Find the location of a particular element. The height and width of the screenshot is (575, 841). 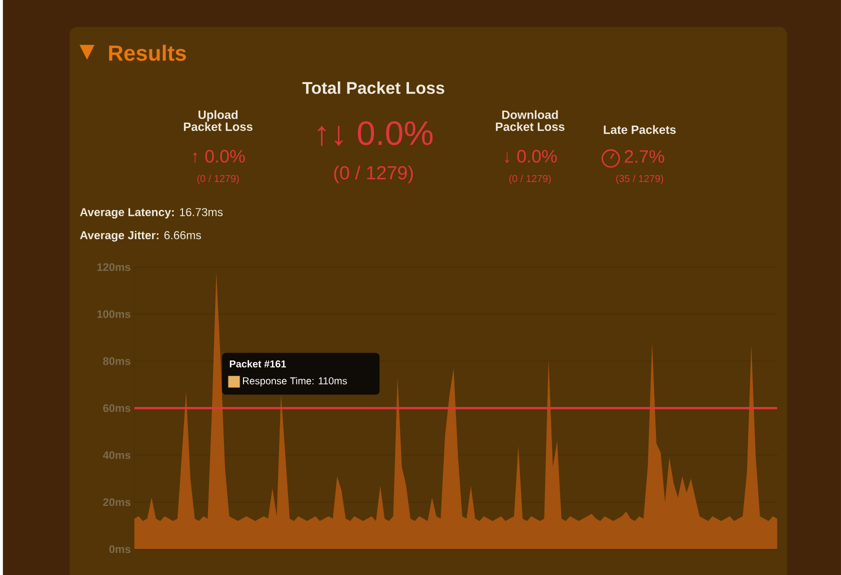

text: Upload Packet Loss is located at coordinates (218, 120).